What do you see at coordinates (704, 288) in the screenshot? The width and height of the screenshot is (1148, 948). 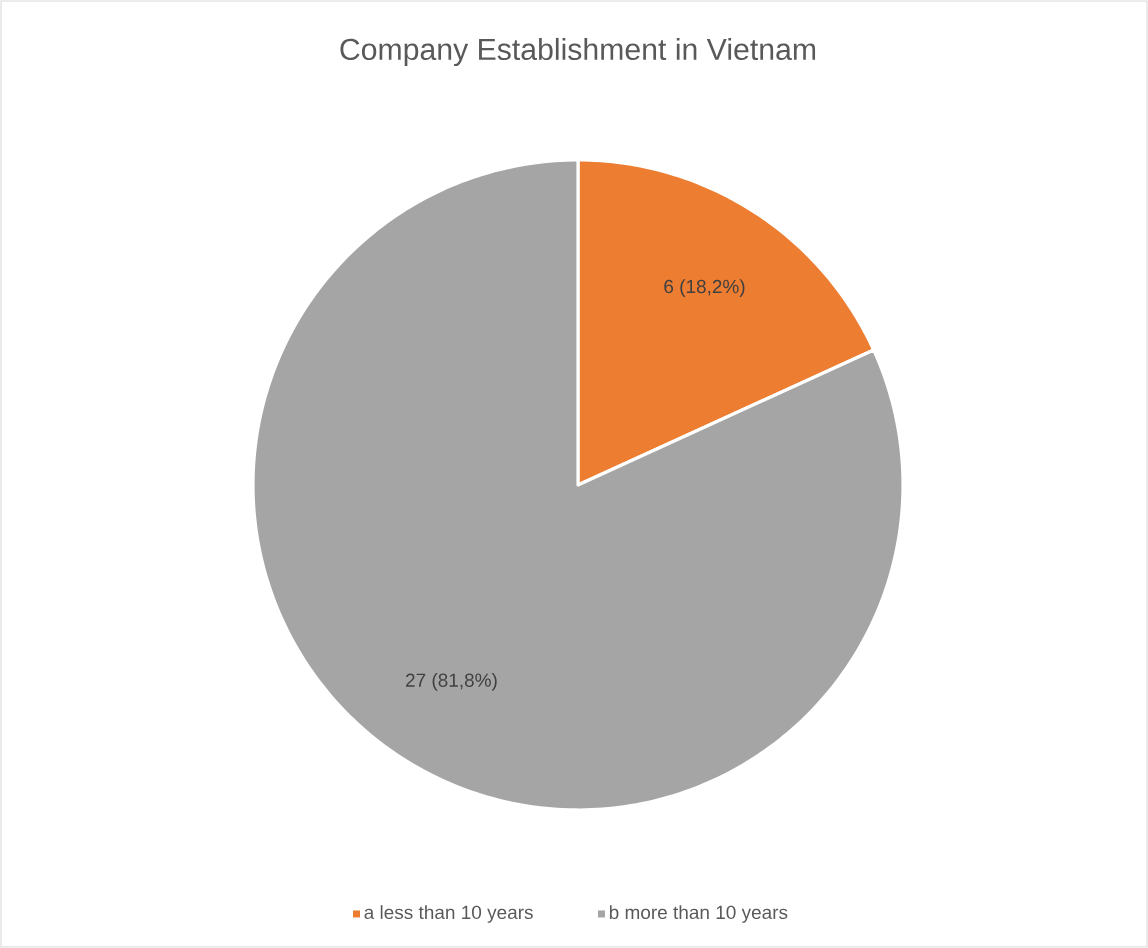 I see `data-label: 6 (18,2%)` at bounding box center [704, 288].